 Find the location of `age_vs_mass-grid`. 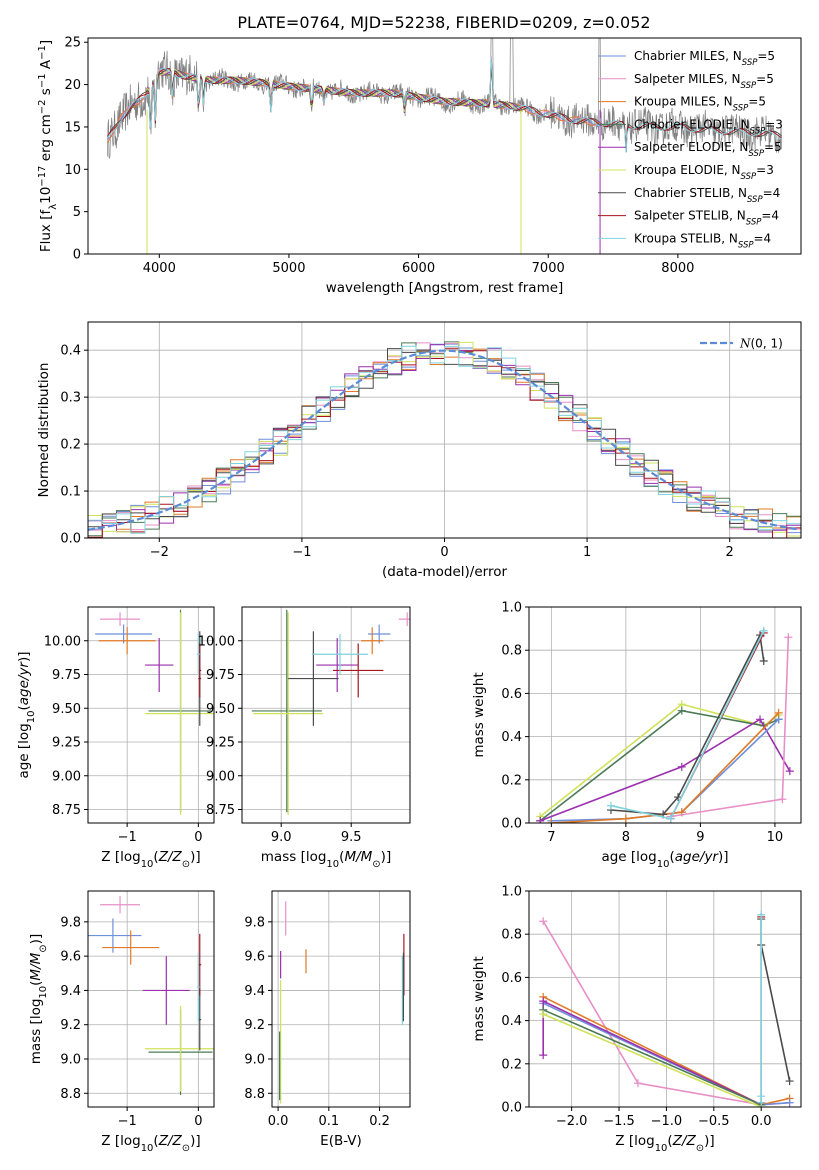

age_vs_mass-grid is located at coordinates (326, 715).